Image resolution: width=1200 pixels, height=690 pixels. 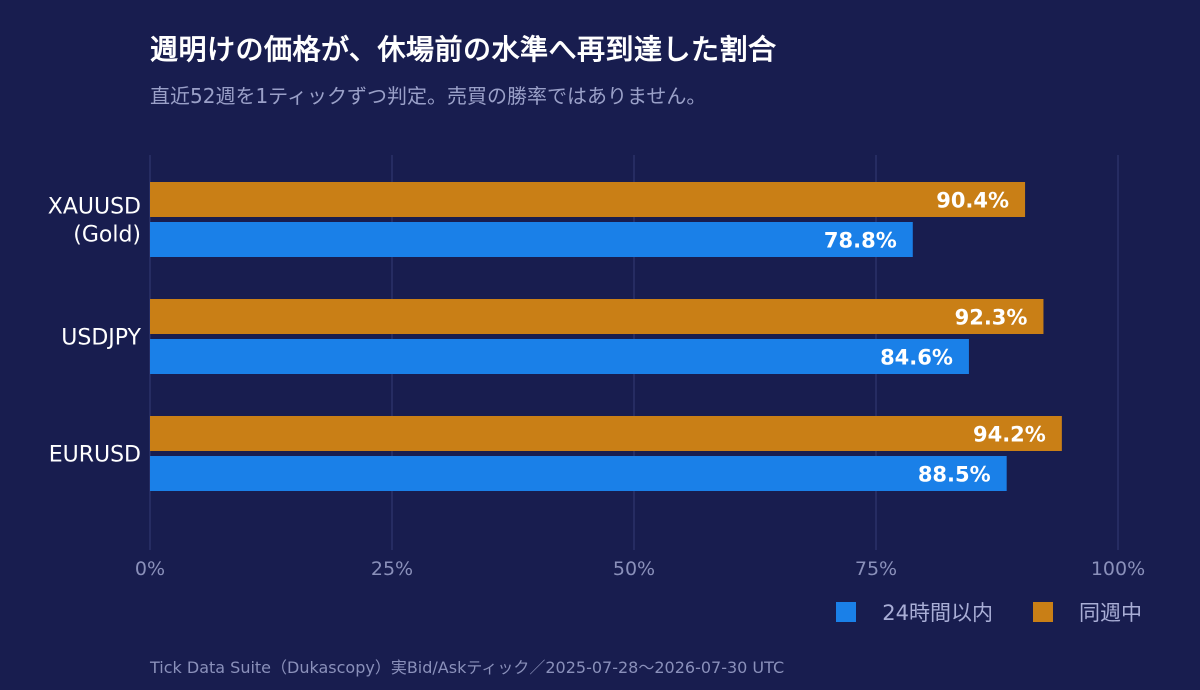 I want to click on x-tick-label: 50%, so click(x=634, y=569).